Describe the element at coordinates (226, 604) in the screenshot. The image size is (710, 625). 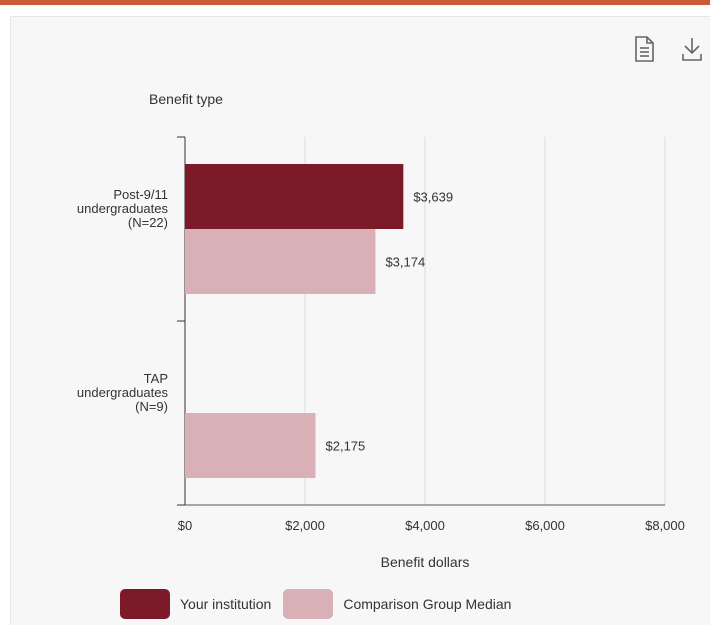
I see `legend-label-your-institution: Your institution` at that location.